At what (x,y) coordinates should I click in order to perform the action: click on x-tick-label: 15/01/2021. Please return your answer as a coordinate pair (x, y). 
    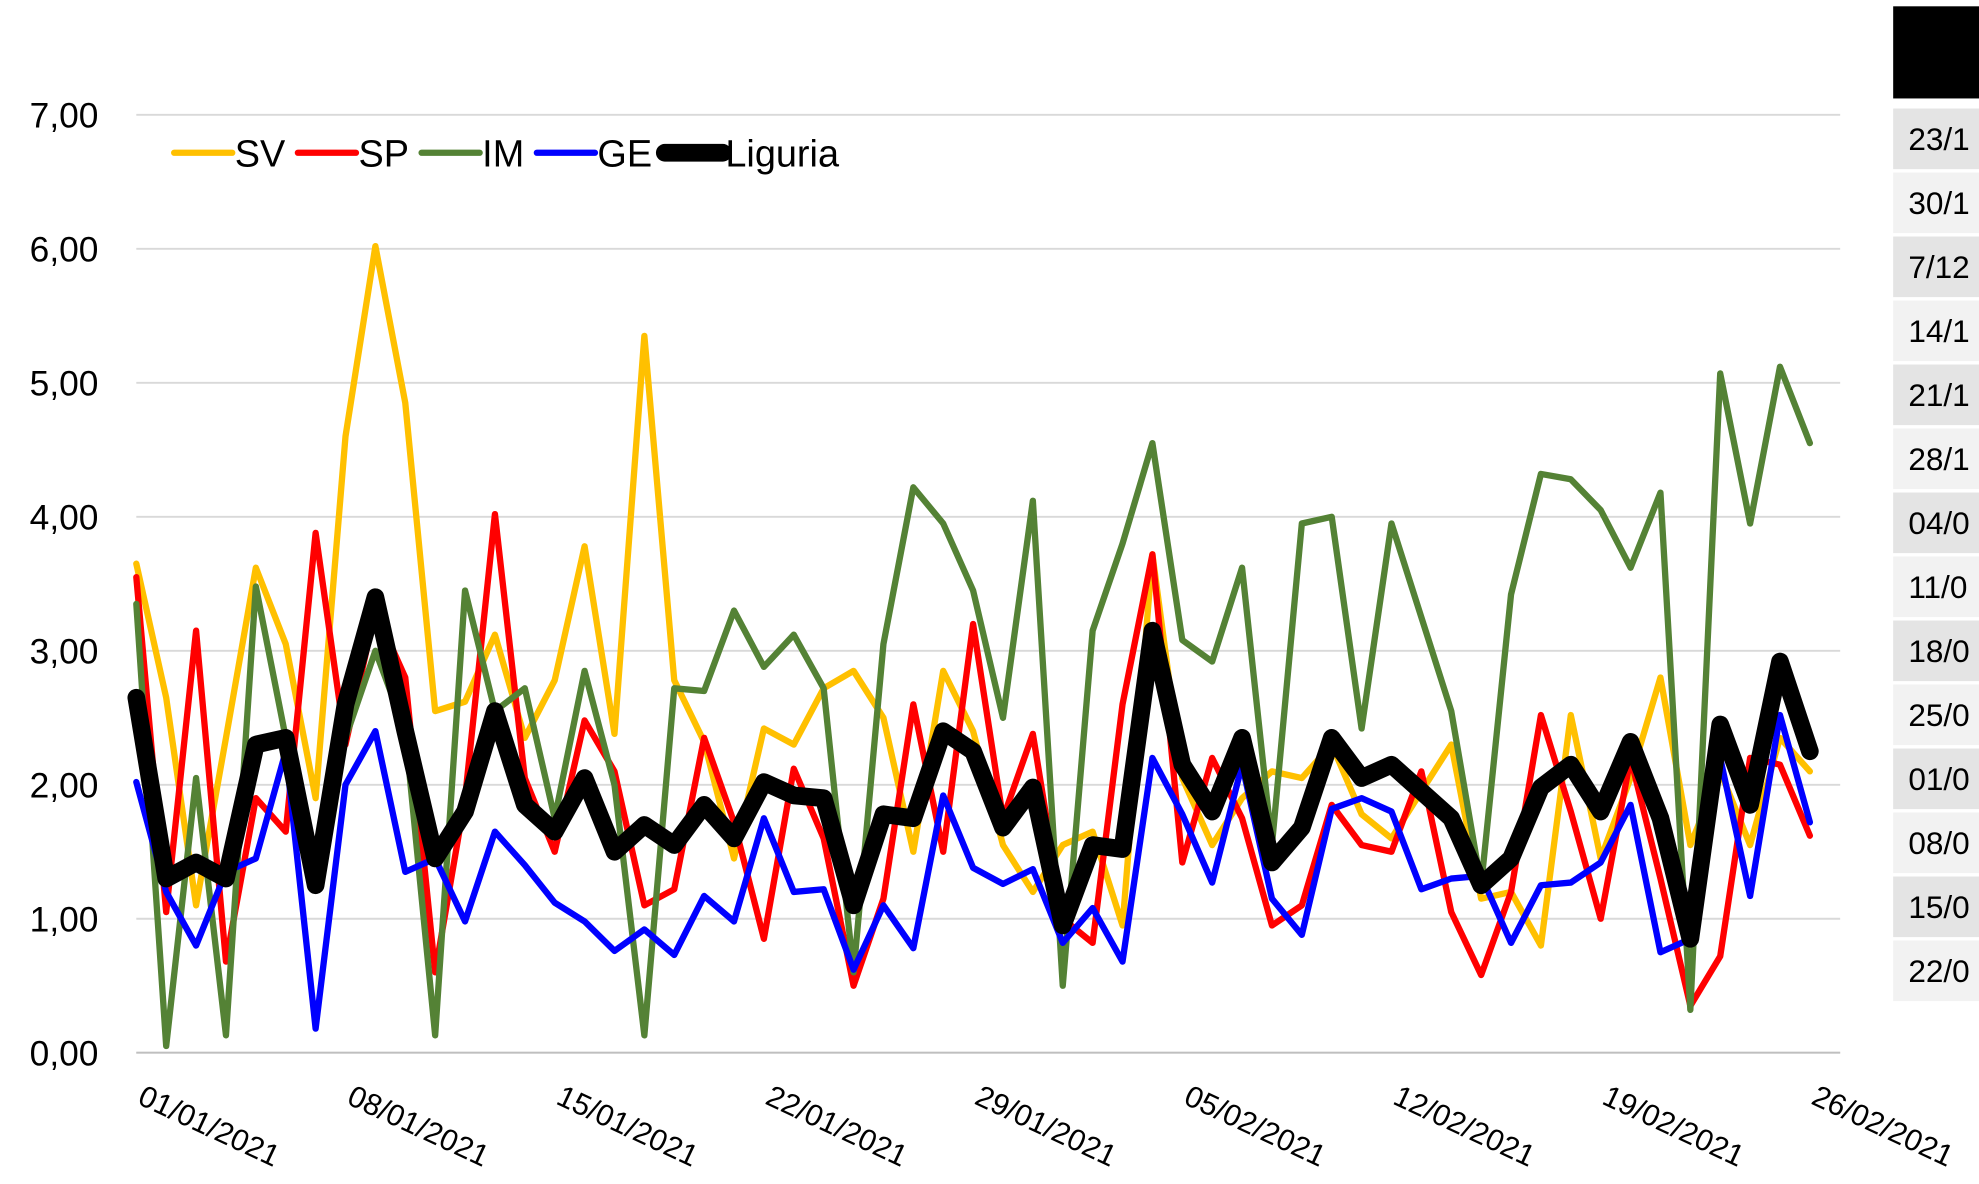
    Looking at the image, I should click on (627, 1127).